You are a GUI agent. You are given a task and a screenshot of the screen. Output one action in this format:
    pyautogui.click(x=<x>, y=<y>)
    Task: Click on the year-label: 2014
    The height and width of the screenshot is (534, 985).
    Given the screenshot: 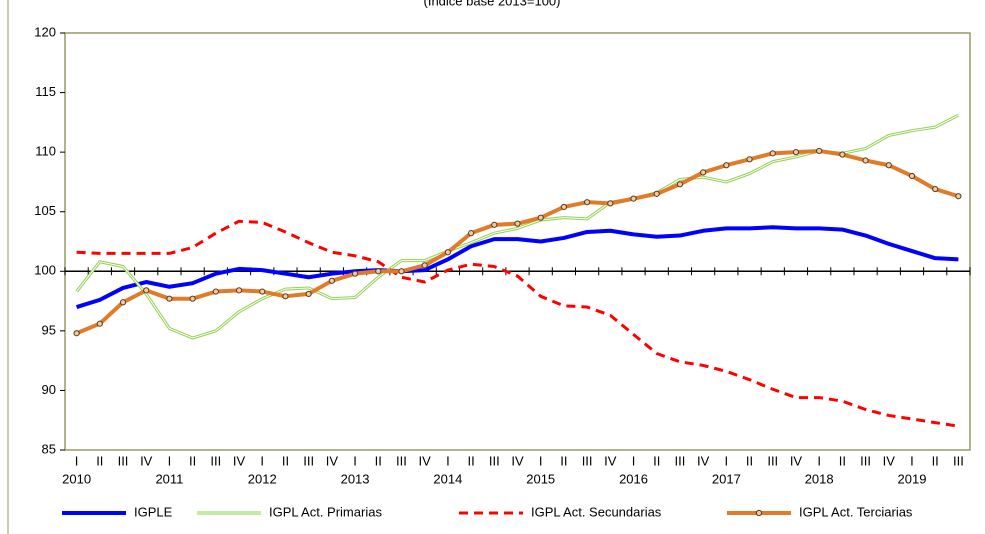 What is the action you would take?
    pyautogui.click(x=447, y=478)
    